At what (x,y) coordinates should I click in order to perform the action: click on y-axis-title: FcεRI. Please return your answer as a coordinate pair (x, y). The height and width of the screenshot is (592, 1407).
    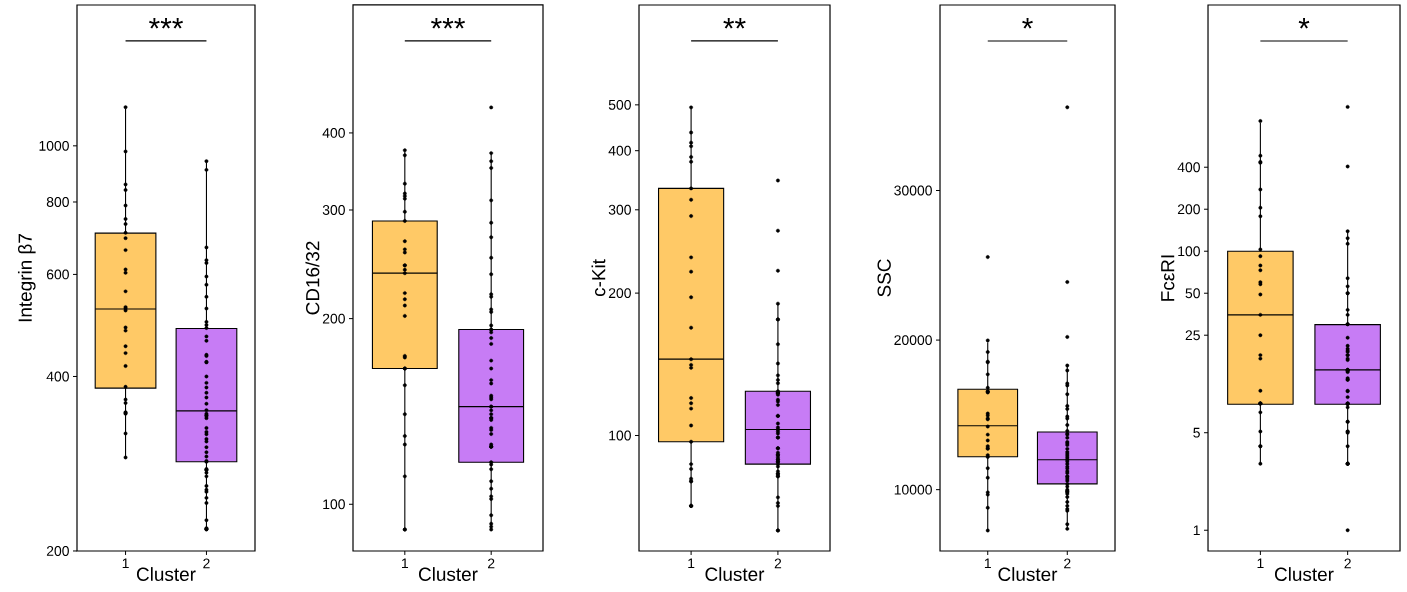
    Looking at the image, I should click on (1168, 278).